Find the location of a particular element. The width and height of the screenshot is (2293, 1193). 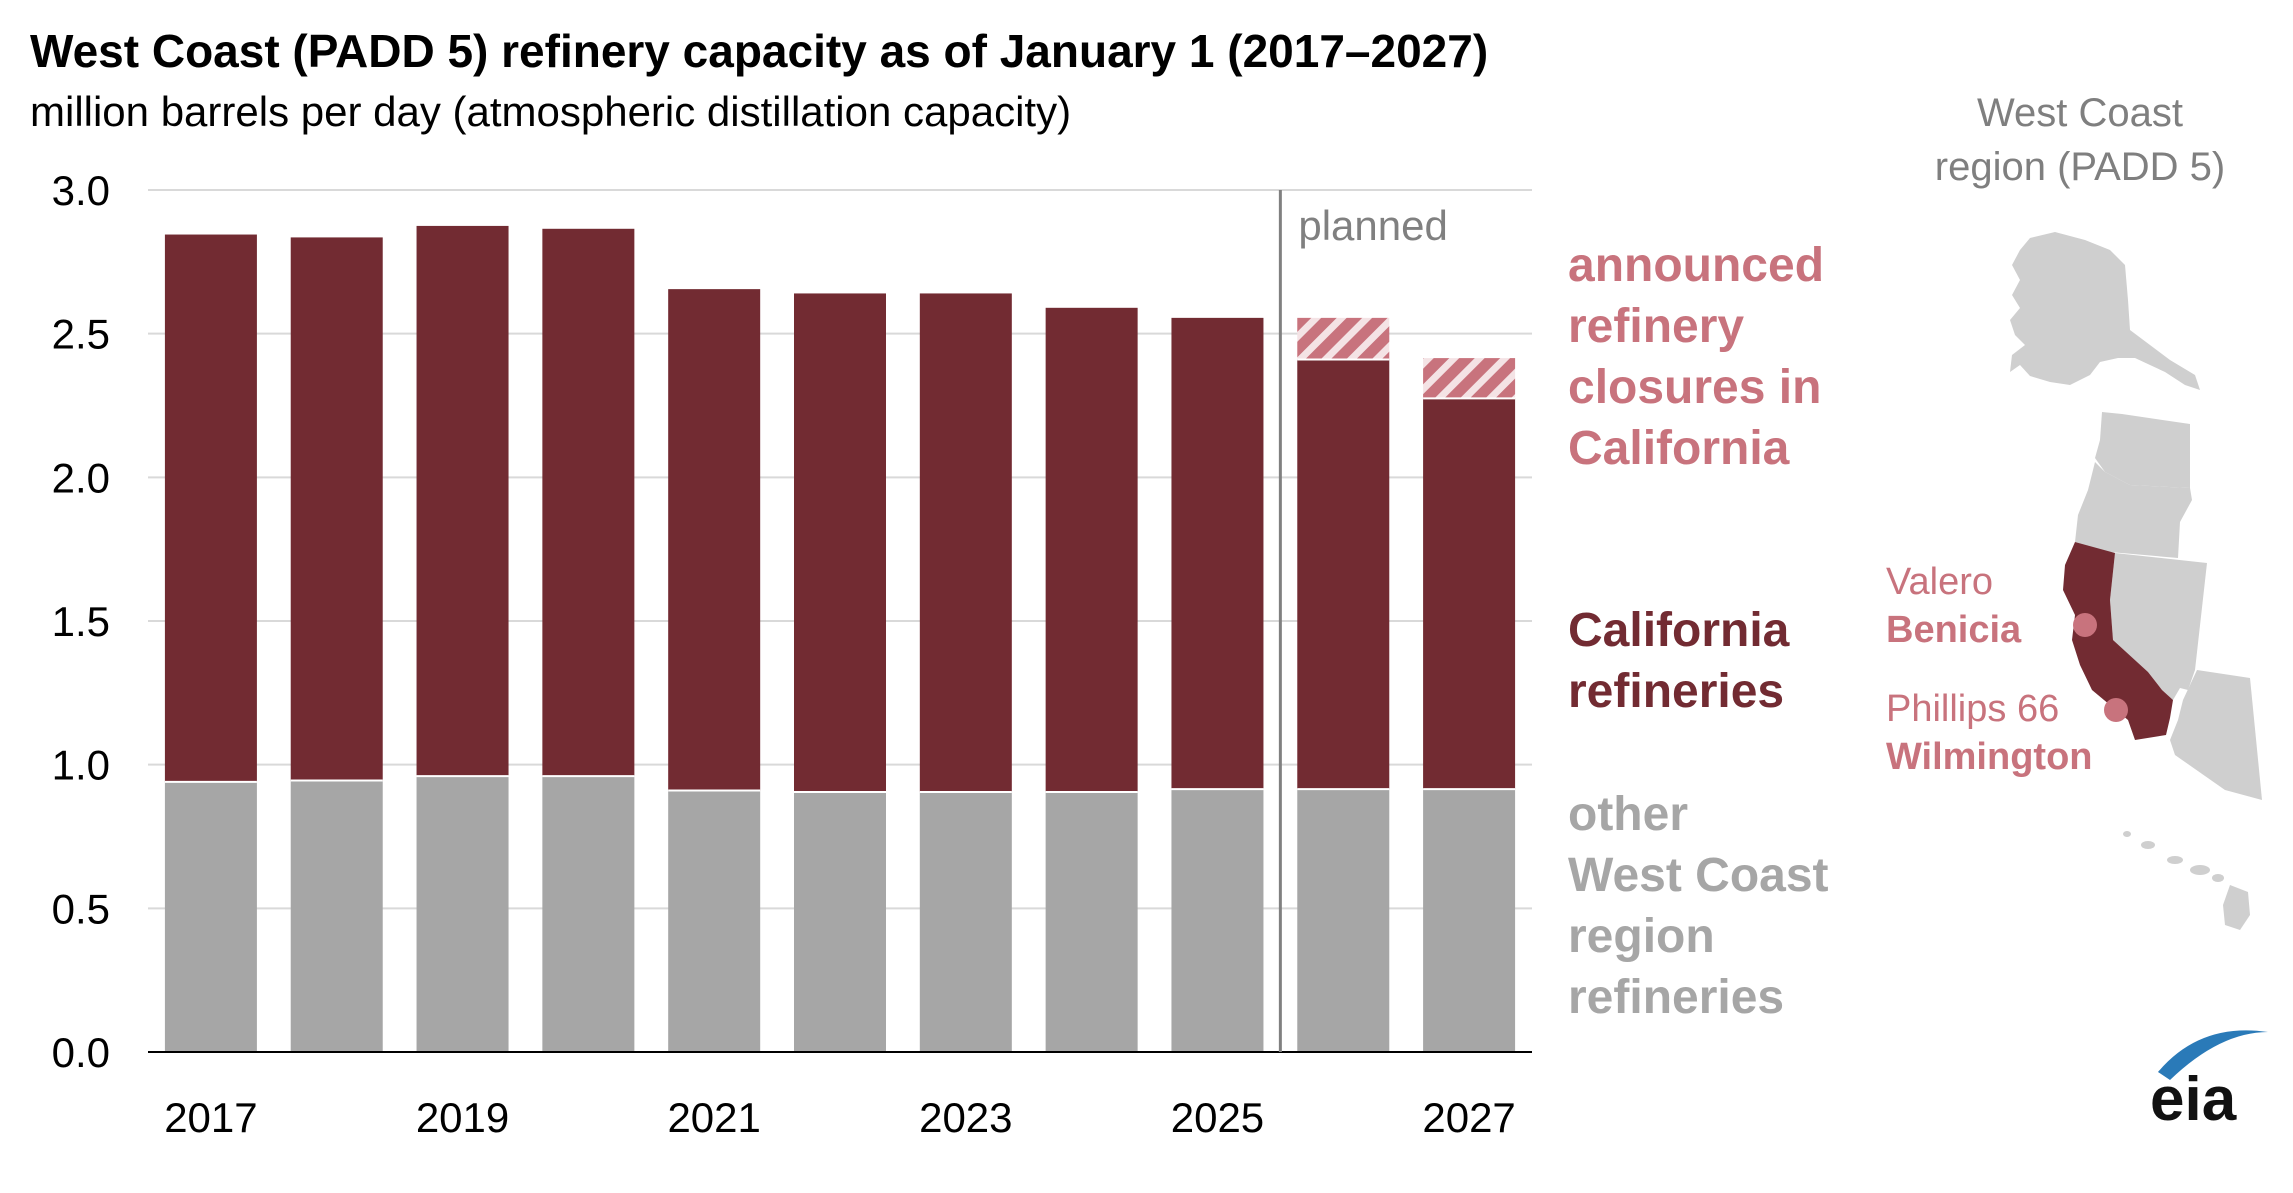

legend-closures-line: announced is located at coordinates (1696, 265).